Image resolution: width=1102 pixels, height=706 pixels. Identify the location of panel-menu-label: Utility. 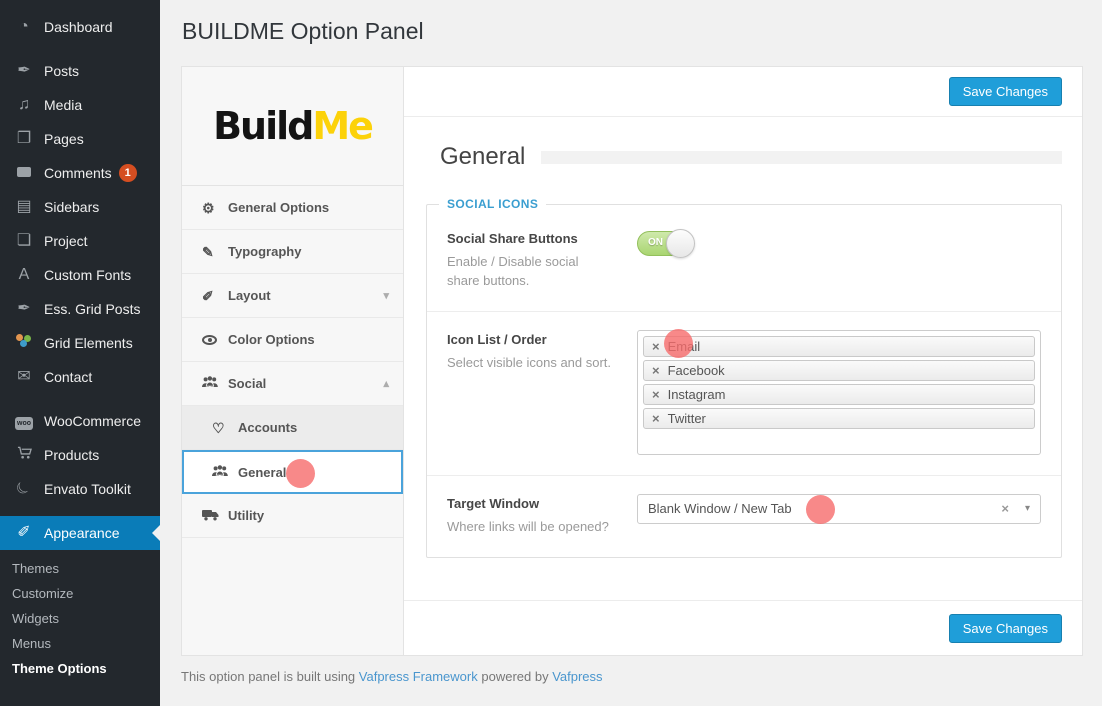
(246, 515).